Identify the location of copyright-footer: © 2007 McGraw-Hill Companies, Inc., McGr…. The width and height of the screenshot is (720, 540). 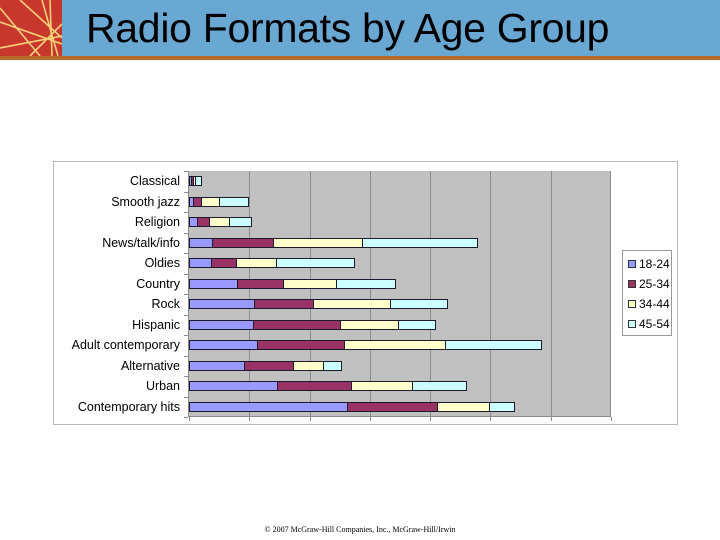
(360, 529).